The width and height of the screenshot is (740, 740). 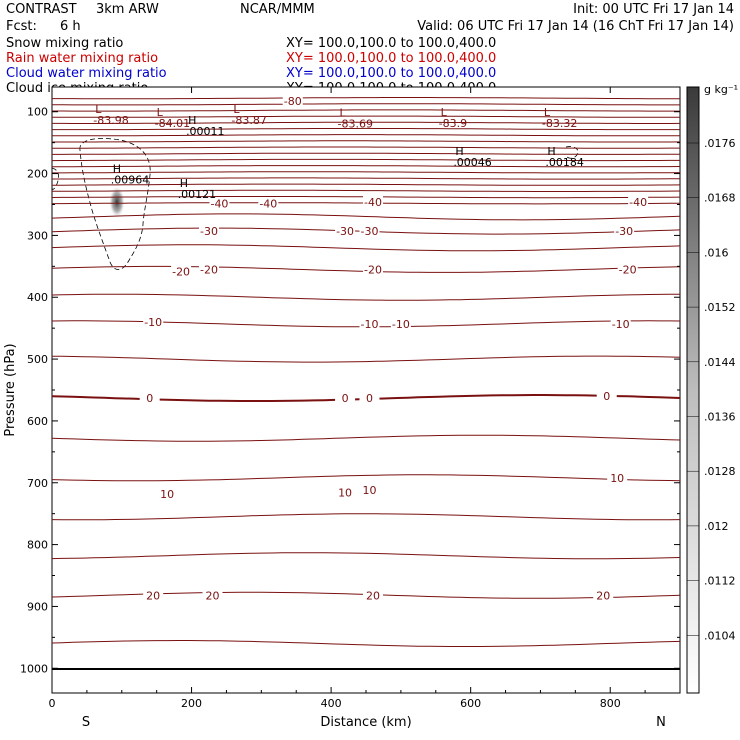 I want to click on organization: NCAR/MMM, so click(x=277, y=9).